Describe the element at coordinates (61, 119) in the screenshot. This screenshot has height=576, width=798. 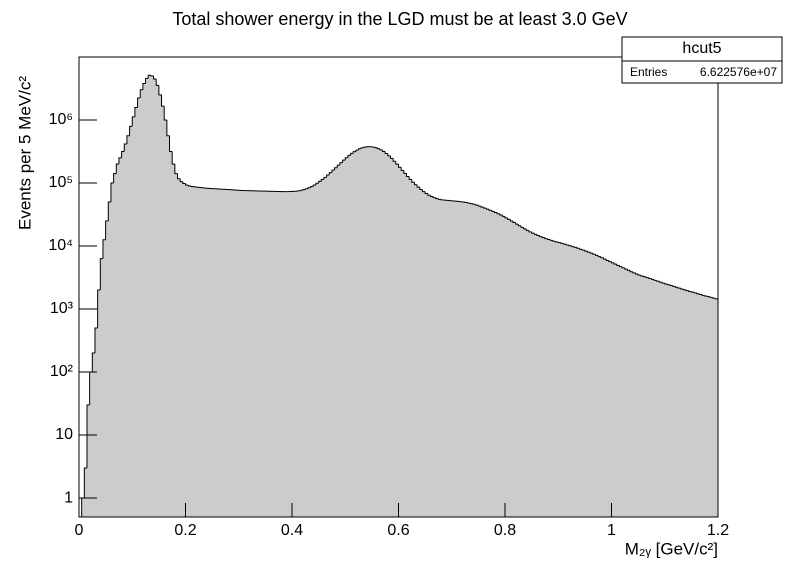
I see `y-tick-label: 10⁶` at that location.